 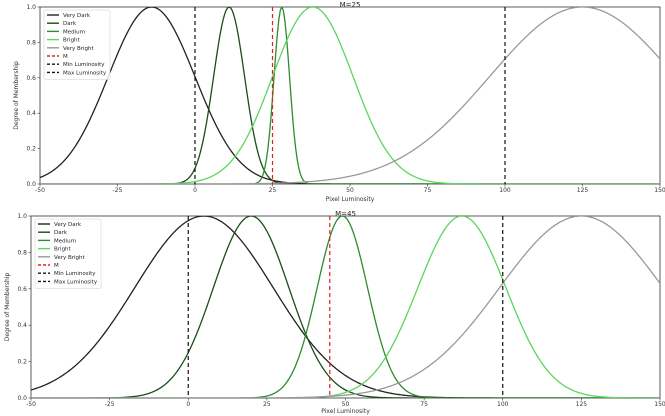 I want to click on chart-title: M=25, so click(x=350, y=5).